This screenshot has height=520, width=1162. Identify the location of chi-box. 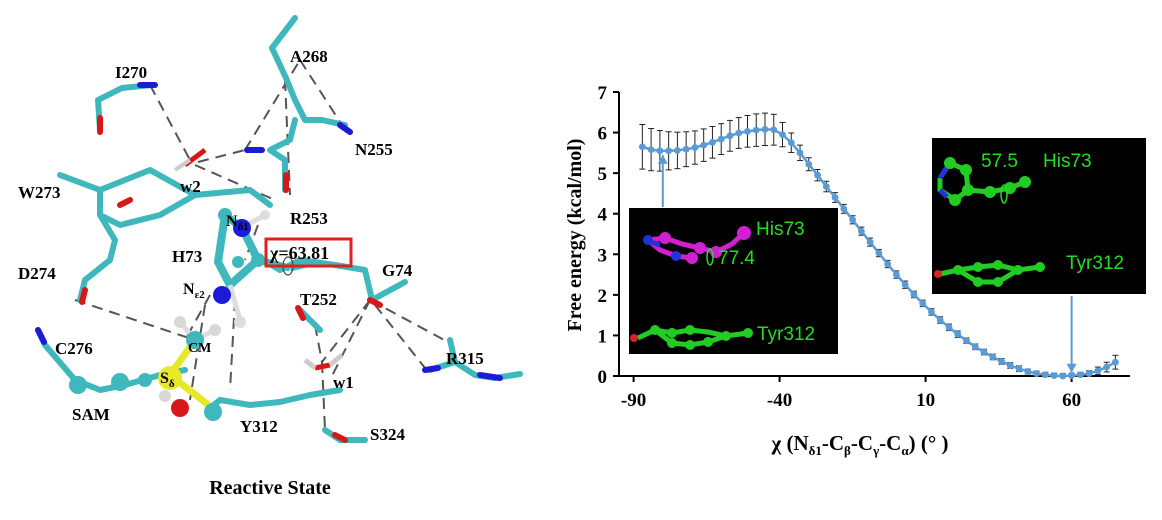
(308, 252).